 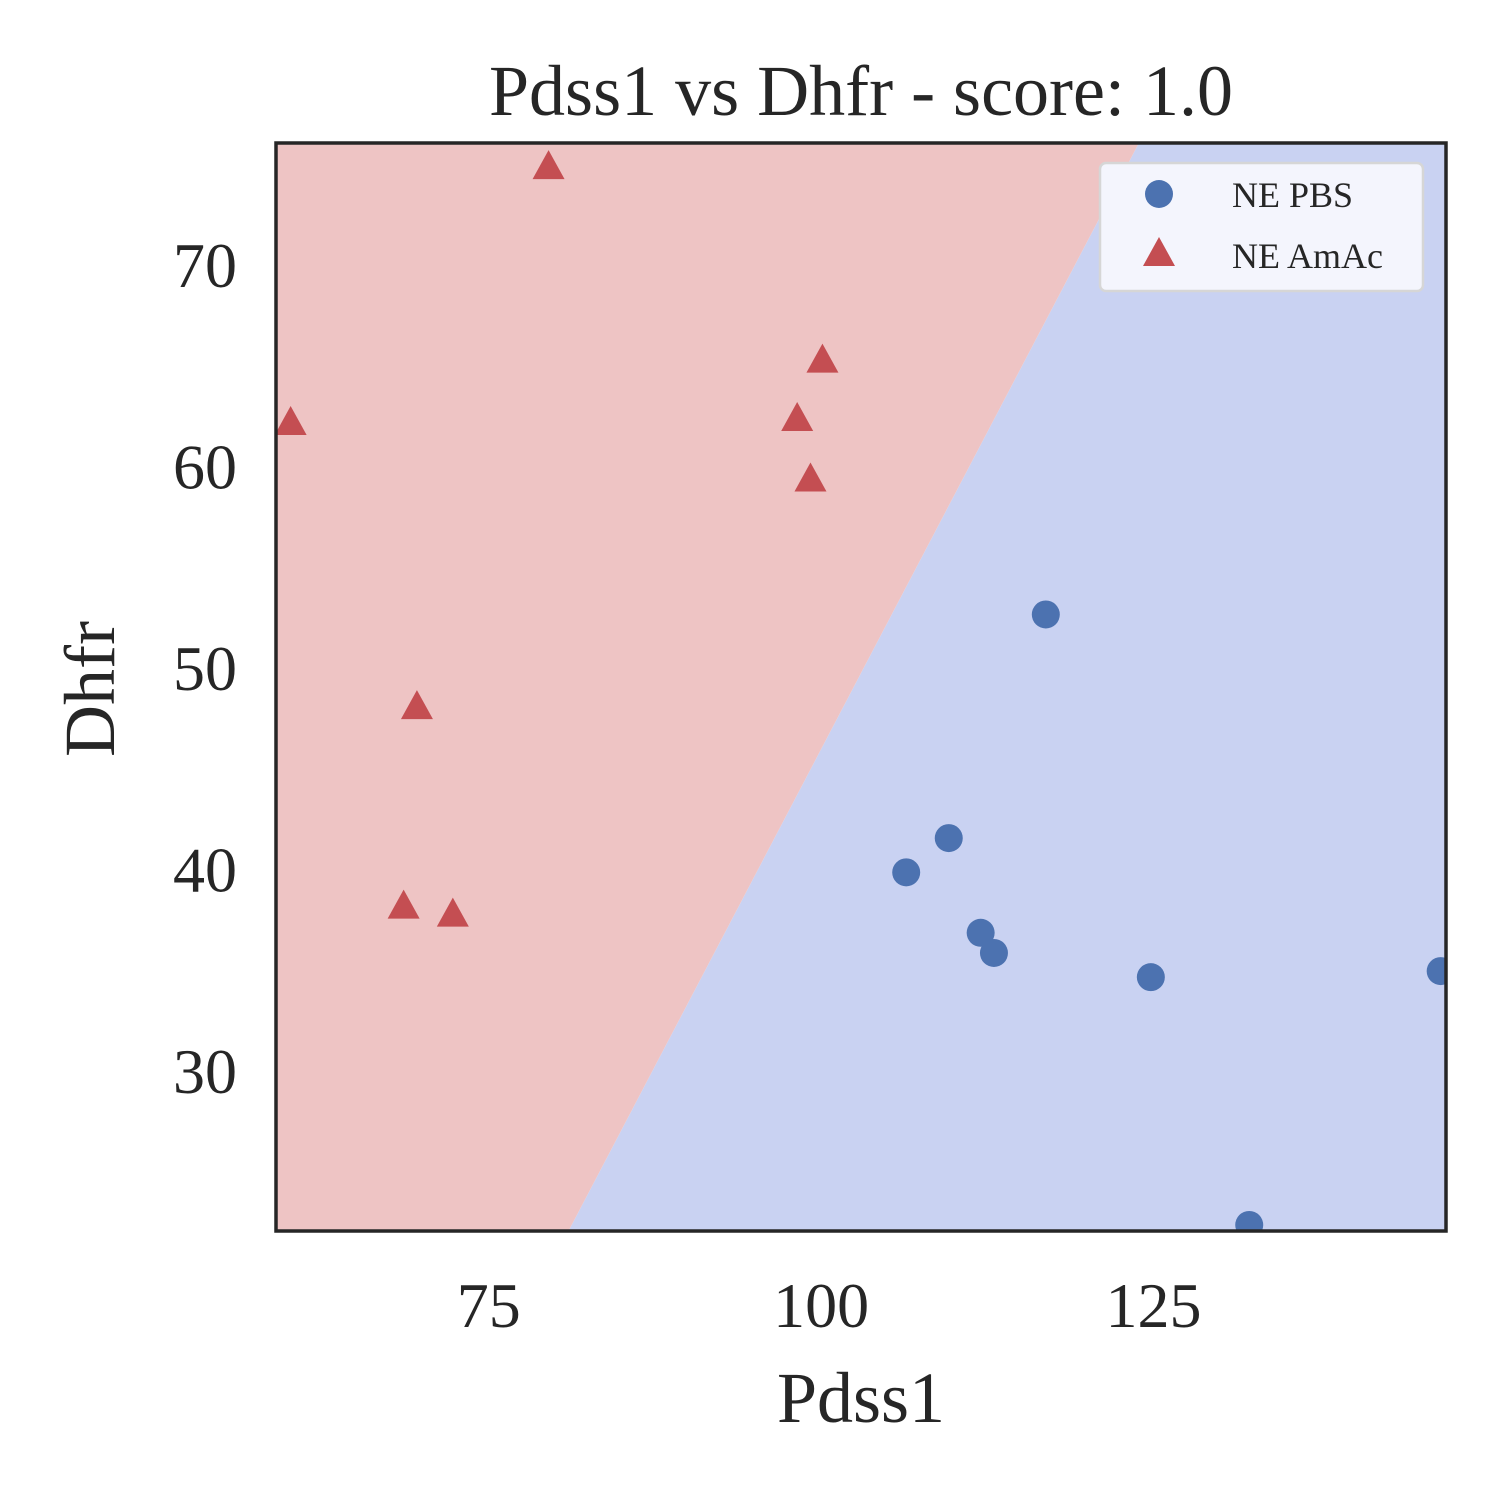 What do you see at coordinates (205, 869) in the screenshot?
I see `y-tick-label: 40` at bounding box center [205, 869].